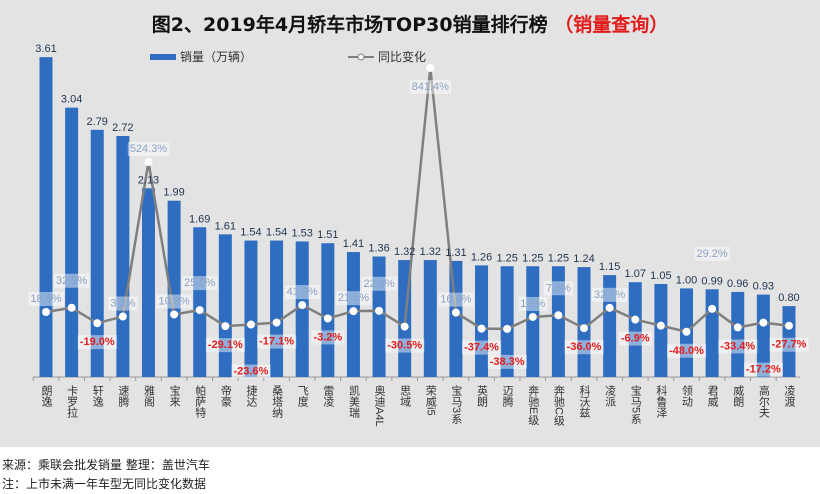 The height and width of the screenshot is (494, 820). I want to click on bar-威朗, so click(738, 334).